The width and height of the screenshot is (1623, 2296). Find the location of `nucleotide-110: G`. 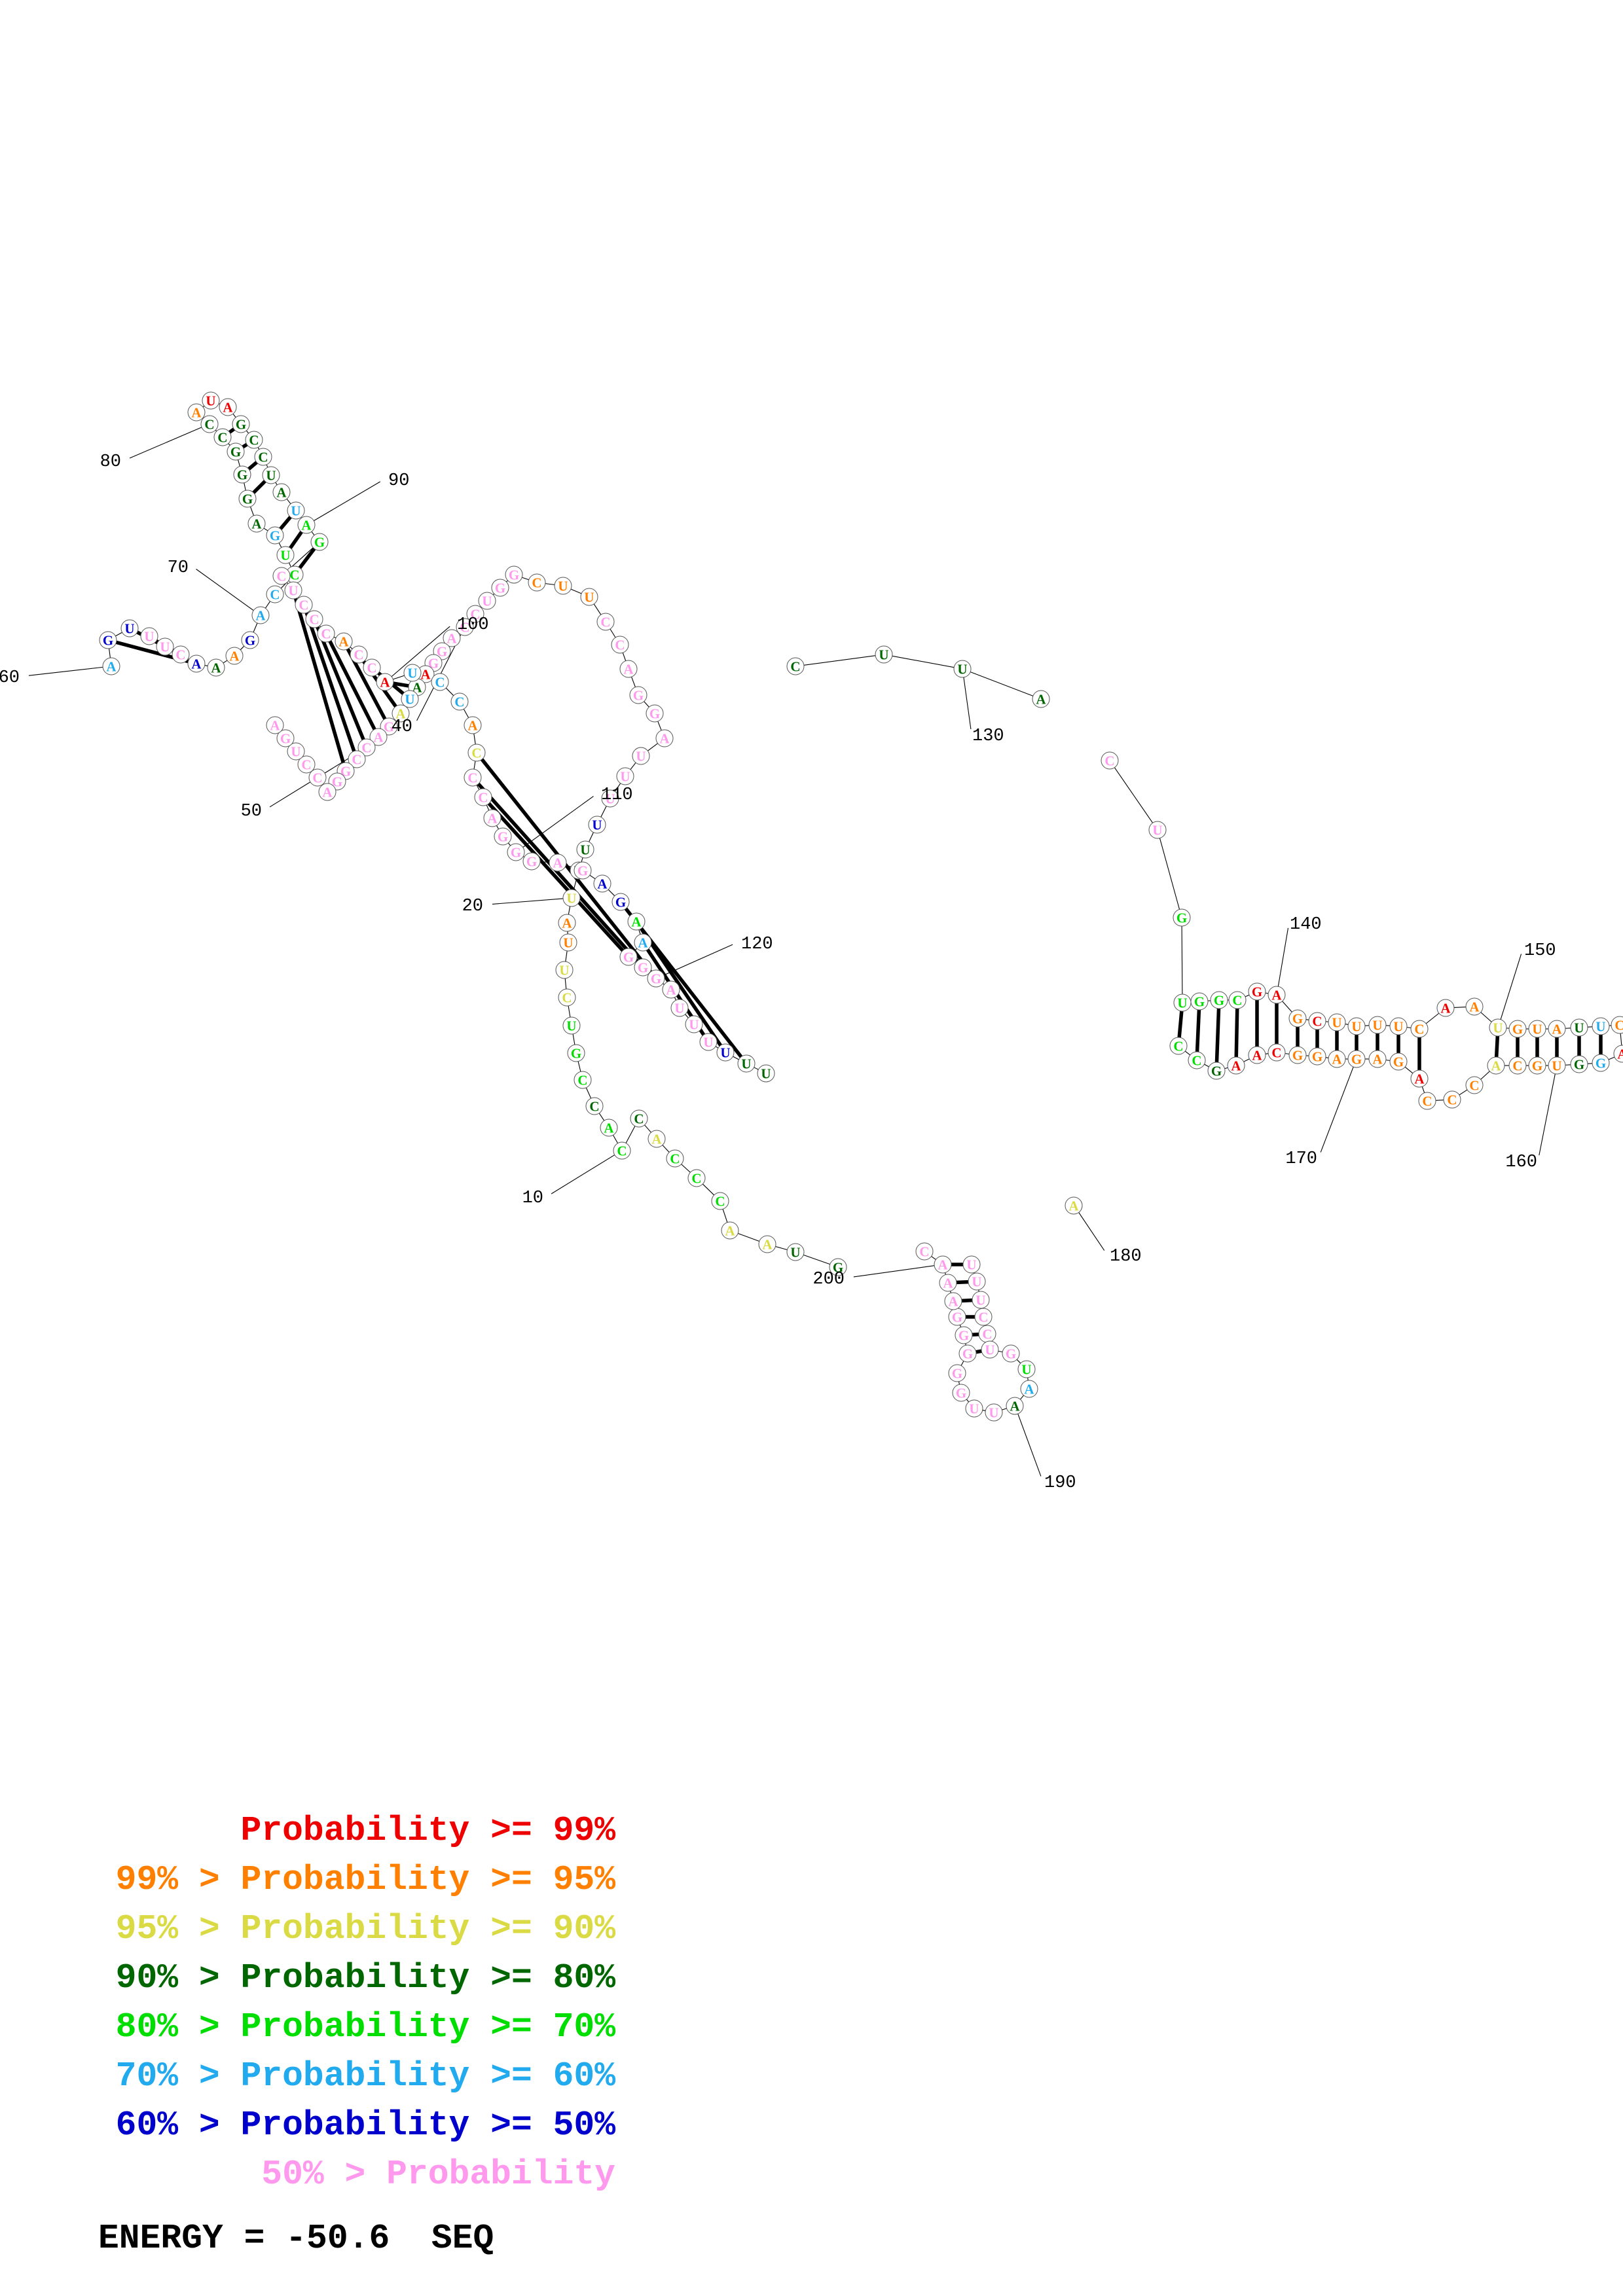

nucleotide-110: G is located at coordinates (516, 852).